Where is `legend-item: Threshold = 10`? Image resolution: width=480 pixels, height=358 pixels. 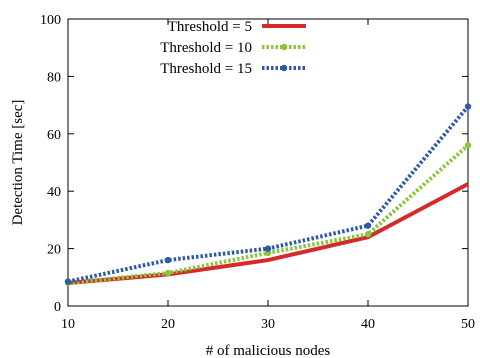
legend-item: Threshold = 10 is located at coordinates (233, 48).